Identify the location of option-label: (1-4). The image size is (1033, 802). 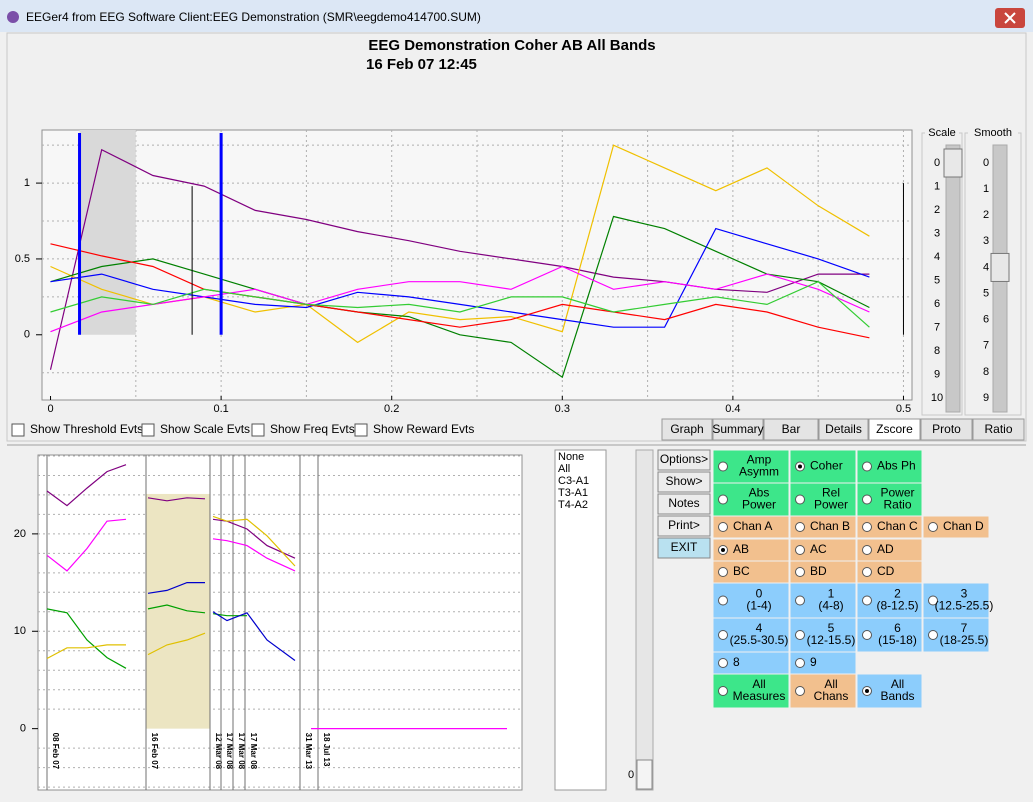
(758, 606).